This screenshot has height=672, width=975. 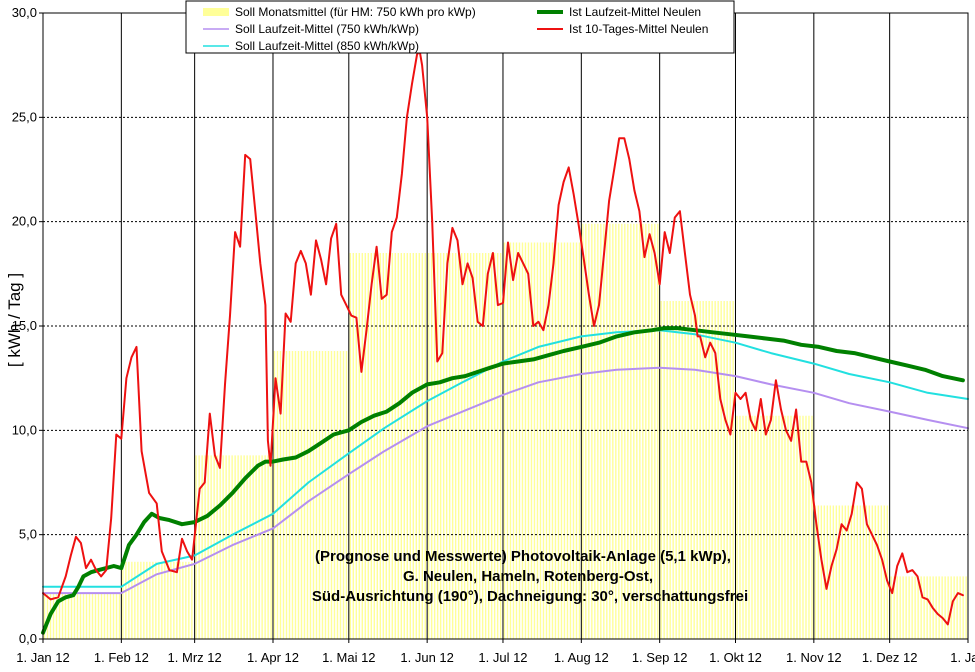 What do you see at coordinates (28, 534) in the screenshot?
I see `y-tick-label: 5,0` at bounding box center [28, 534].